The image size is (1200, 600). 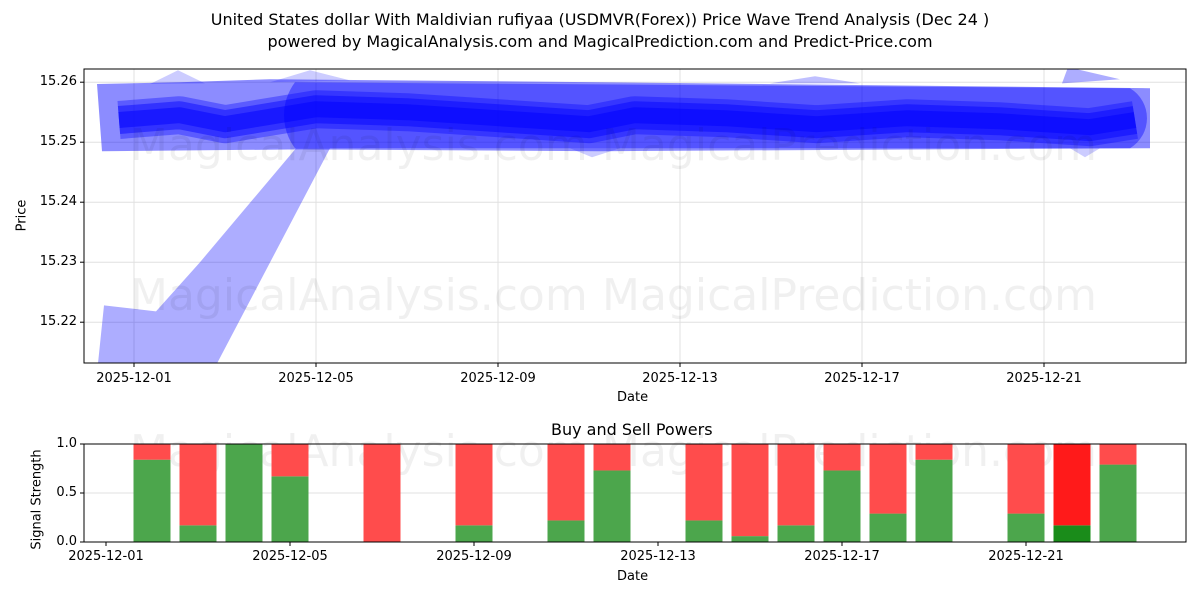 What do you see at coordinates (66, 492) in the screenshot?
I see `y-tick-label: 0.5` at bounding box center [66, 492].